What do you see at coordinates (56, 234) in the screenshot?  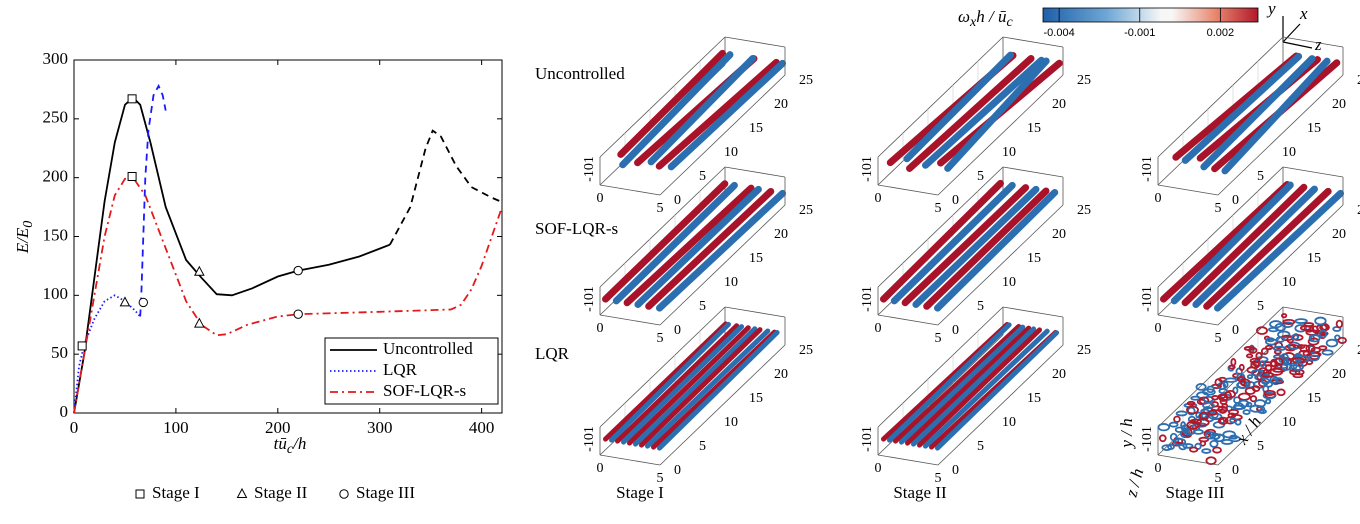 I see `y-tick-label: 150` at bounding box center [56, 234].